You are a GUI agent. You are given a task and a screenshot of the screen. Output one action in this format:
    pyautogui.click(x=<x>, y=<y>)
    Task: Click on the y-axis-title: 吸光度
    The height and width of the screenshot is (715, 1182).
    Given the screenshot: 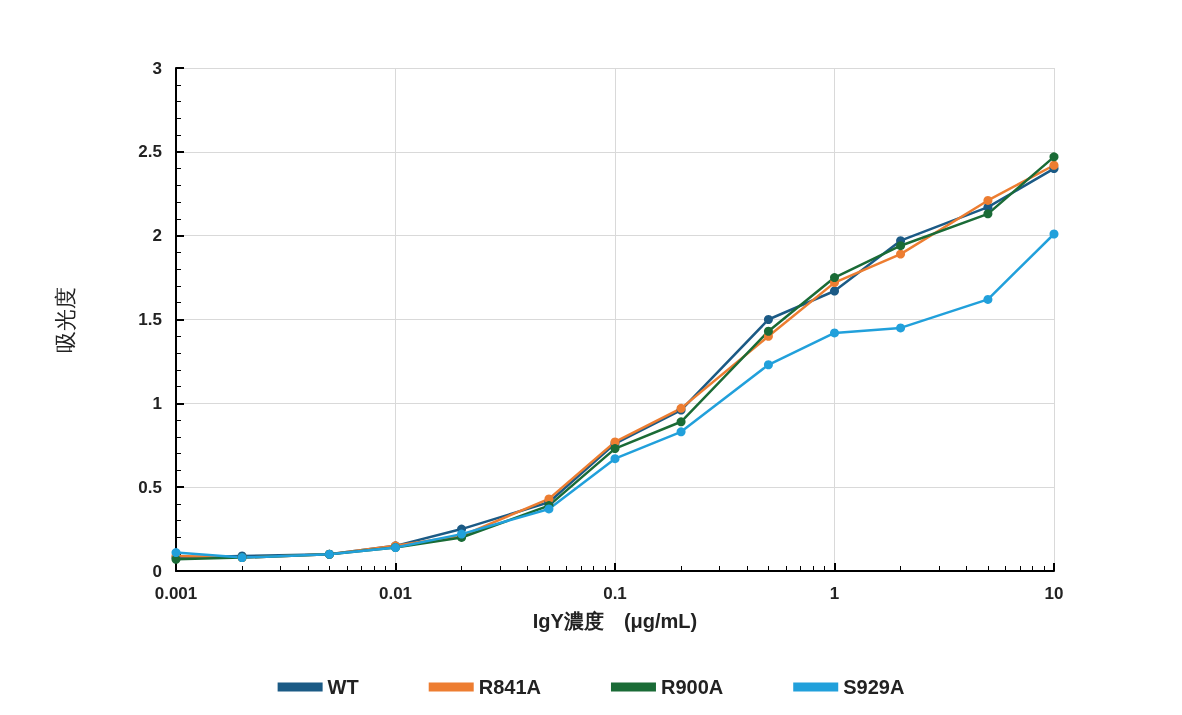 What is the action you would take?
    pyautogui.click(x=65, y=319)
    